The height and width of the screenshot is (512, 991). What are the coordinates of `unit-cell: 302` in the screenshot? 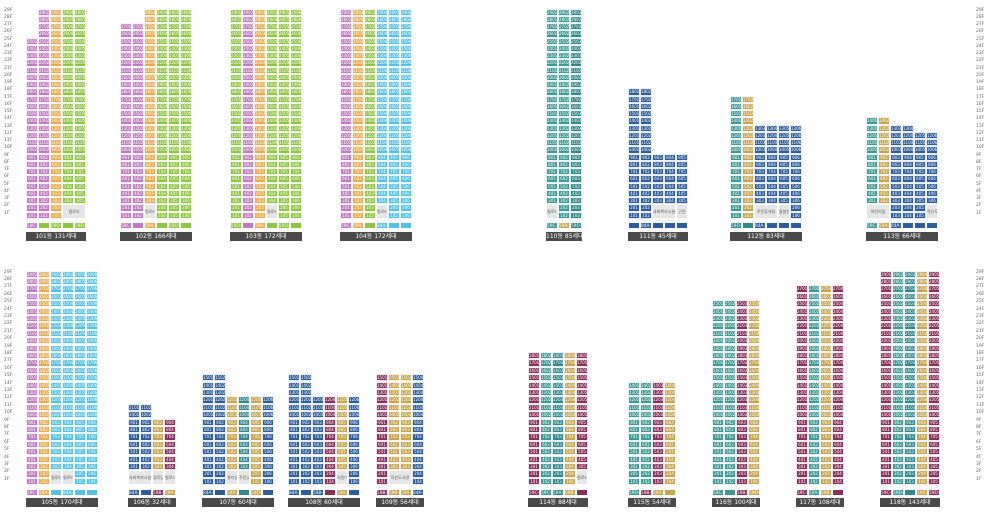 It's located at (564, 201).